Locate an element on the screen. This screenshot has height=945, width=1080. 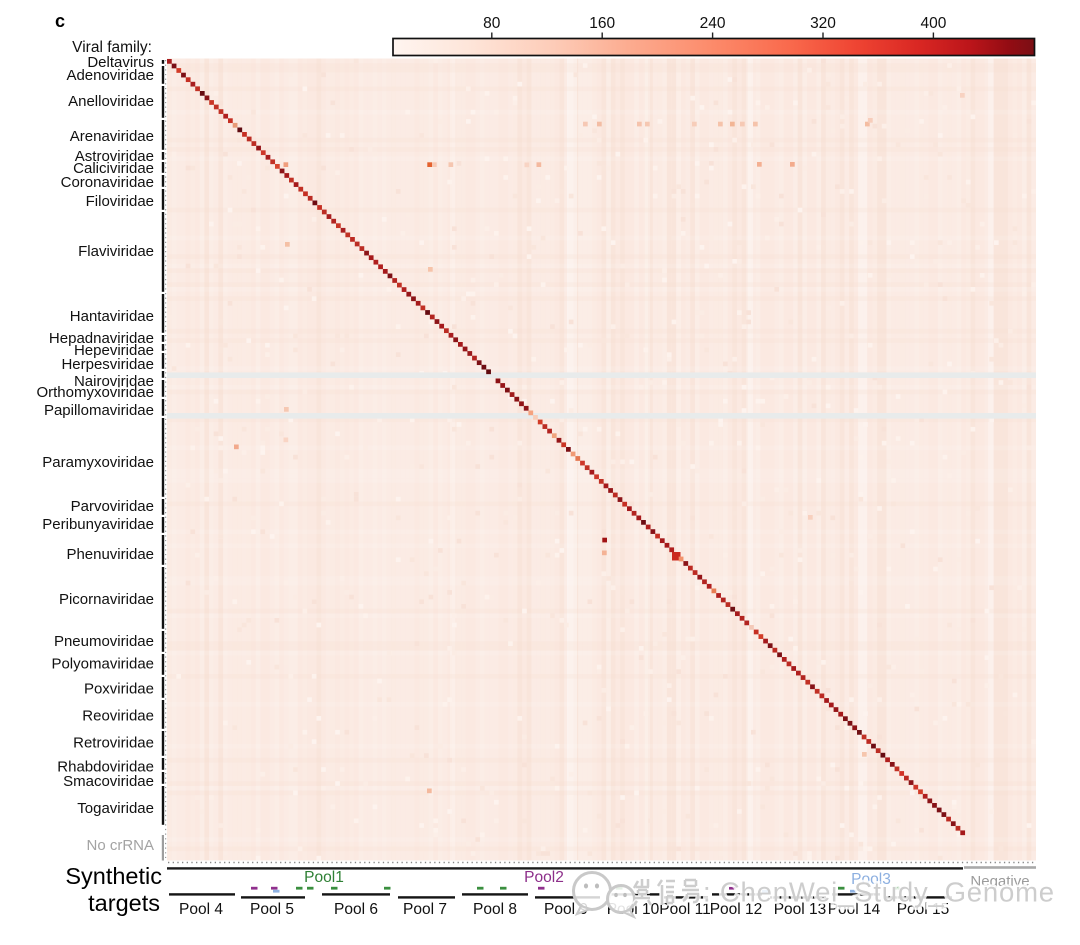
svg-text: Synthetic is located at coordinates (113, 876).